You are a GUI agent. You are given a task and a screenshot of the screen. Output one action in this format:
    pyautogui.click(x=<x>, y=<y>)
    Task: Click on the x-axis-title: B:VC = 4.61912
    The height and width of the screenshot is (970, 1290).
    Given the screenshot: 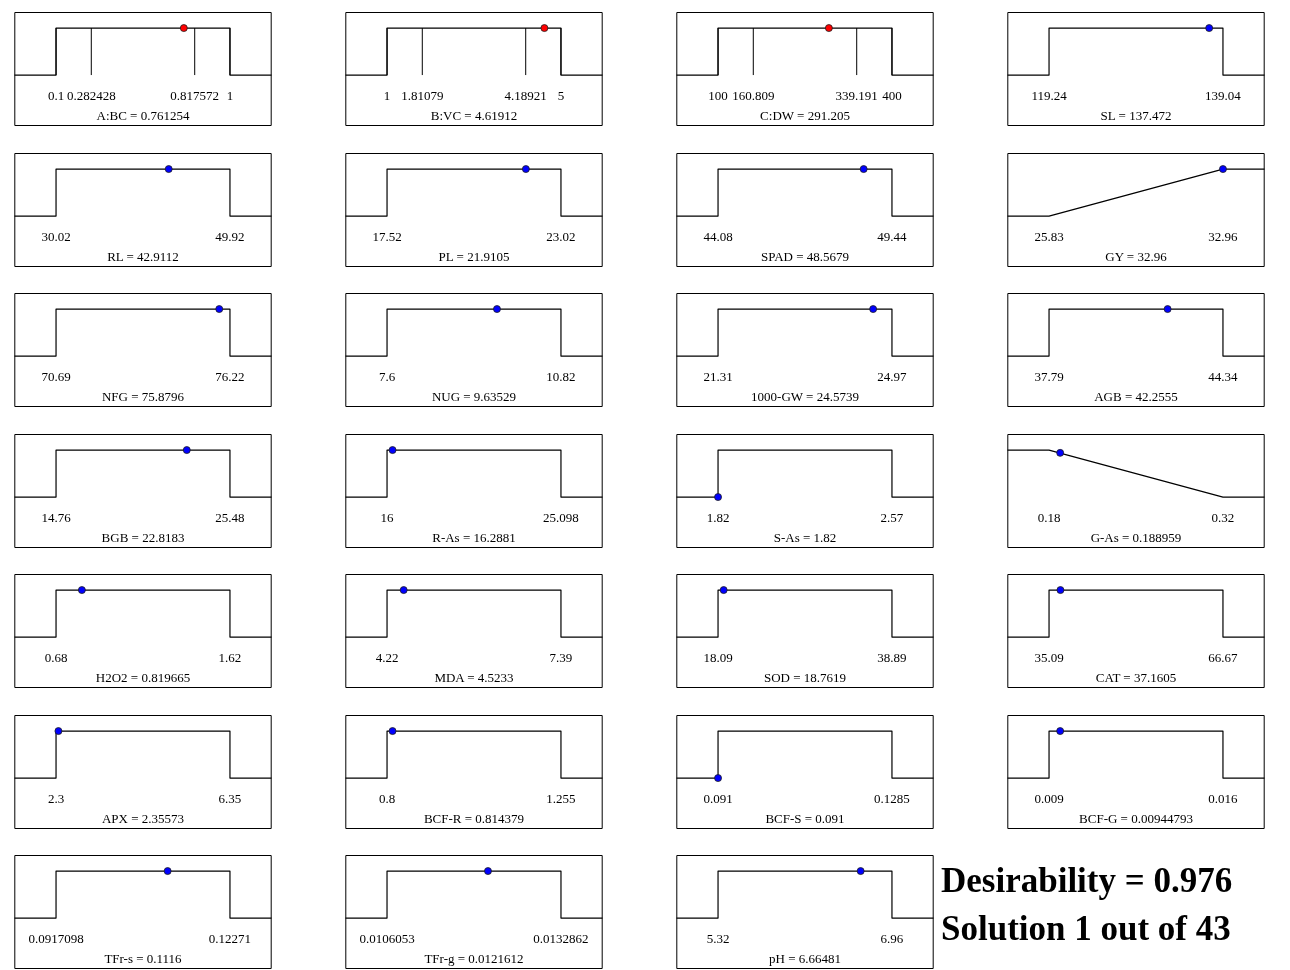 What is the action you would take?
    pyautogui.click(x=474, y=115)
    